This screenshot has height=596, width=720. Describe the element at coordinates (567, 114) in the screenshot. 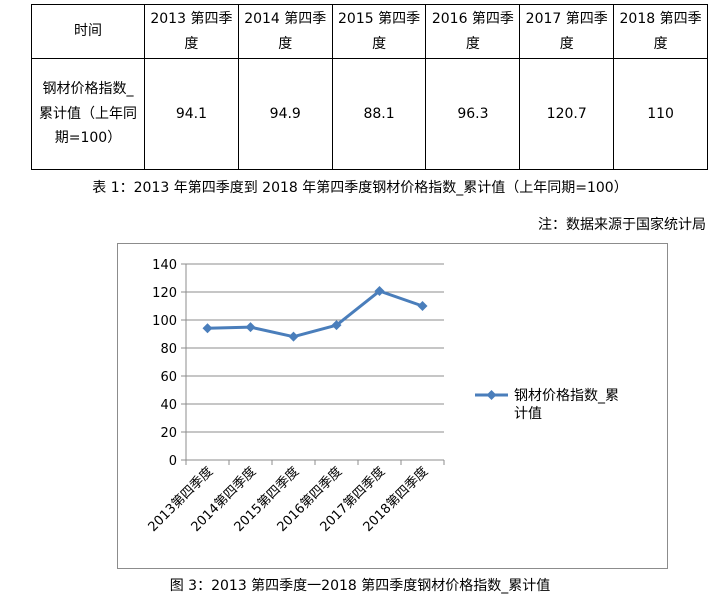

I see `value-cell: 120.7` at that location.